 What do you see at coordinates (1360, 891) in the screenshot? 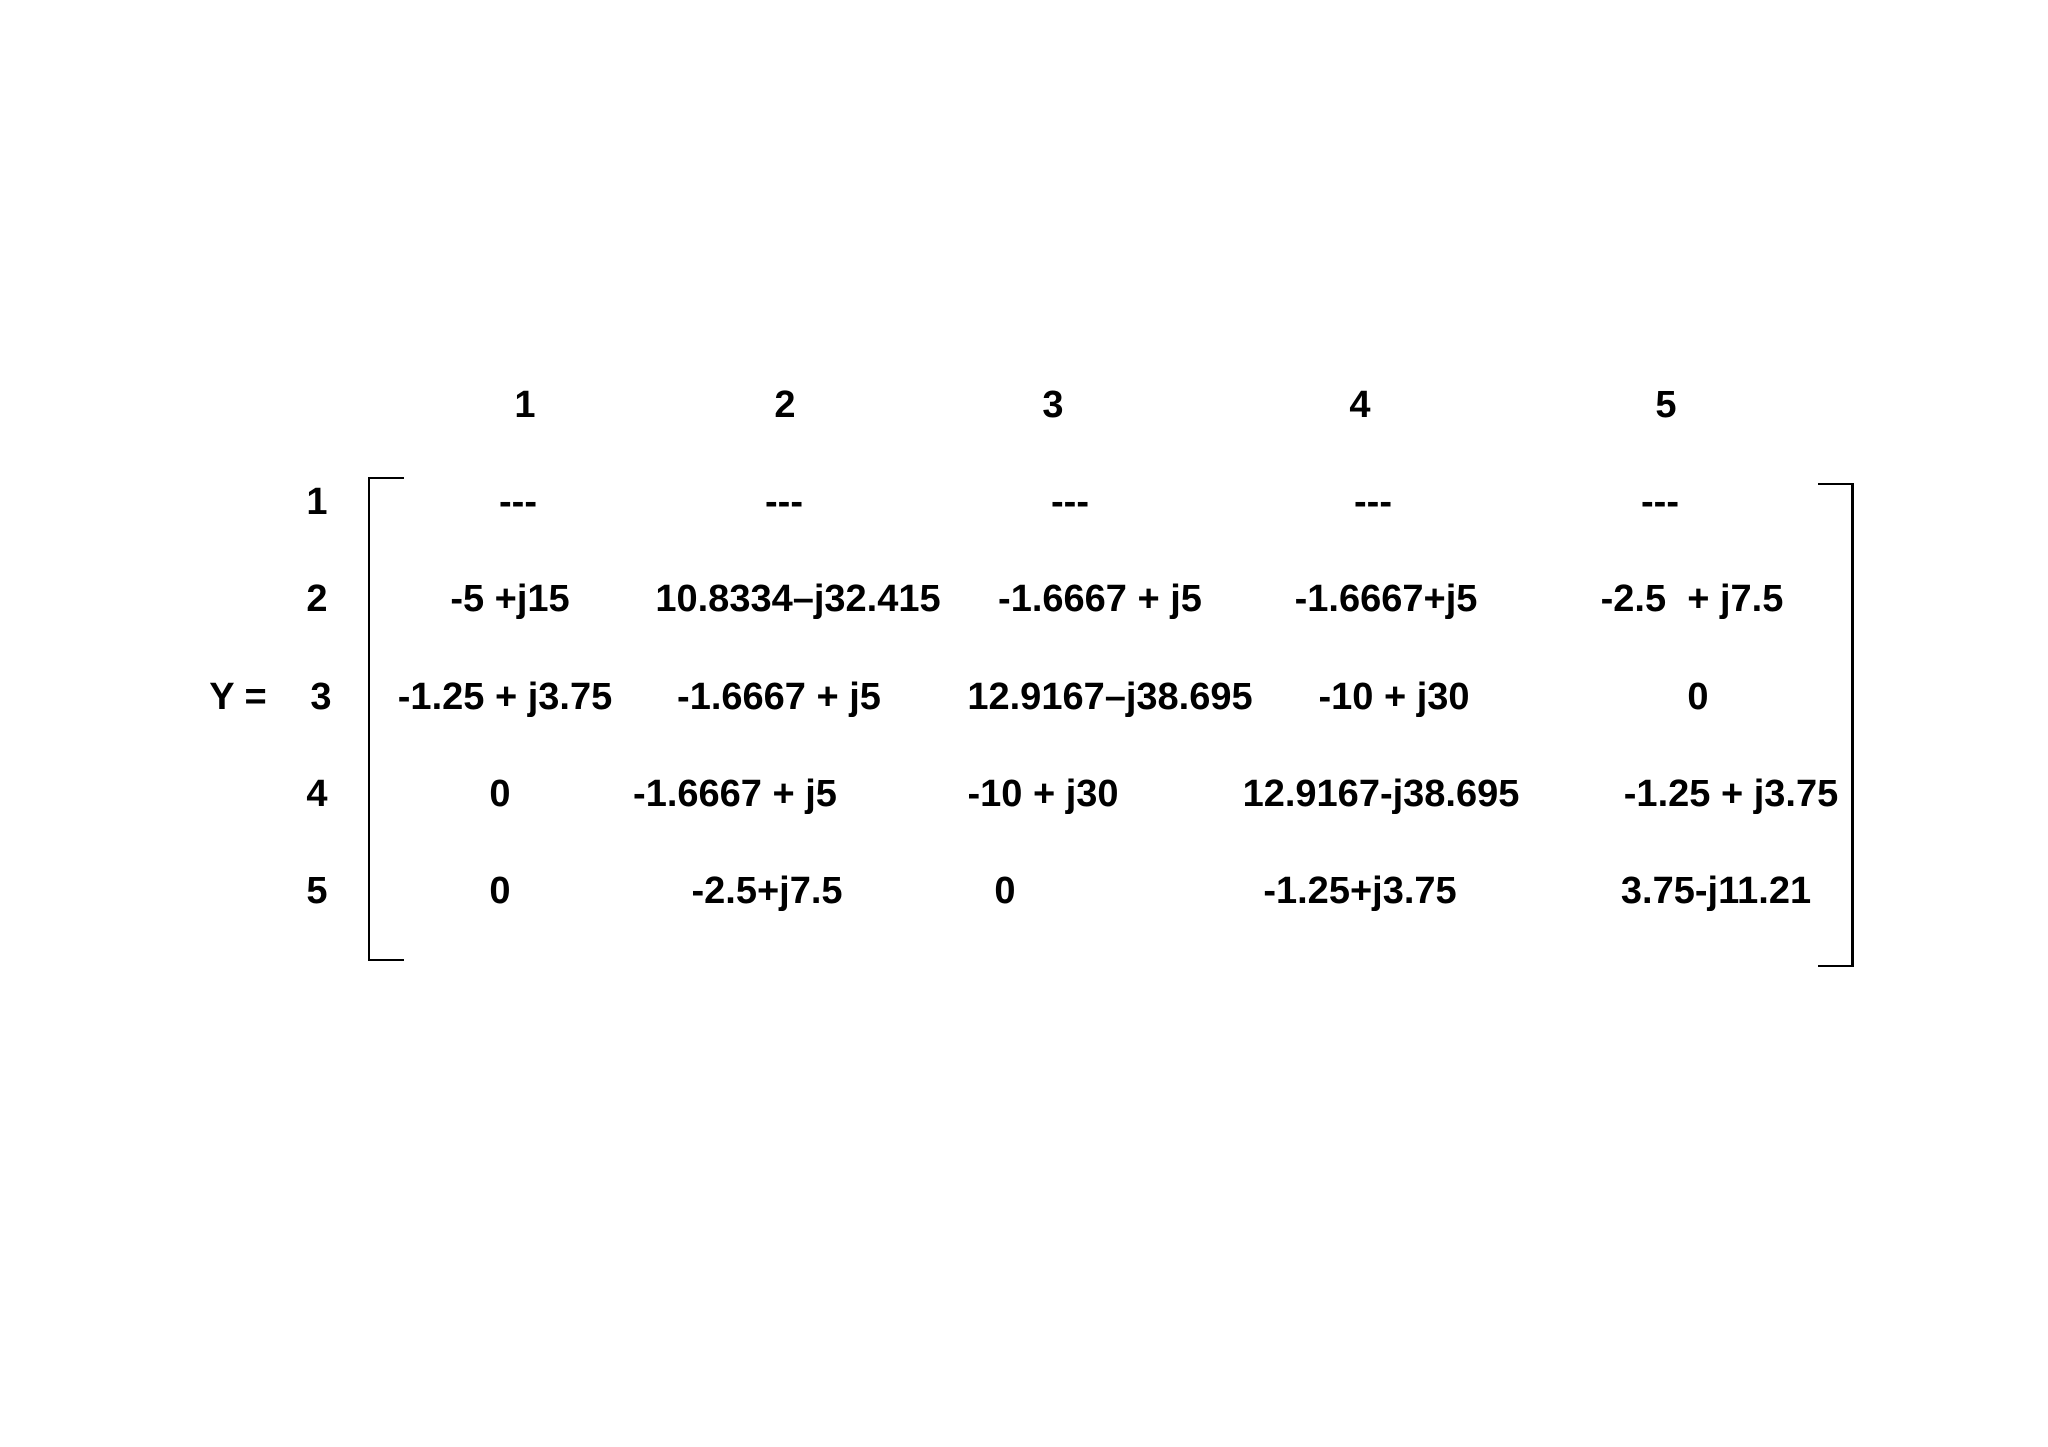
I see `matrix-cell: -1.25+j3.75` at bounding box center [1360, 891].